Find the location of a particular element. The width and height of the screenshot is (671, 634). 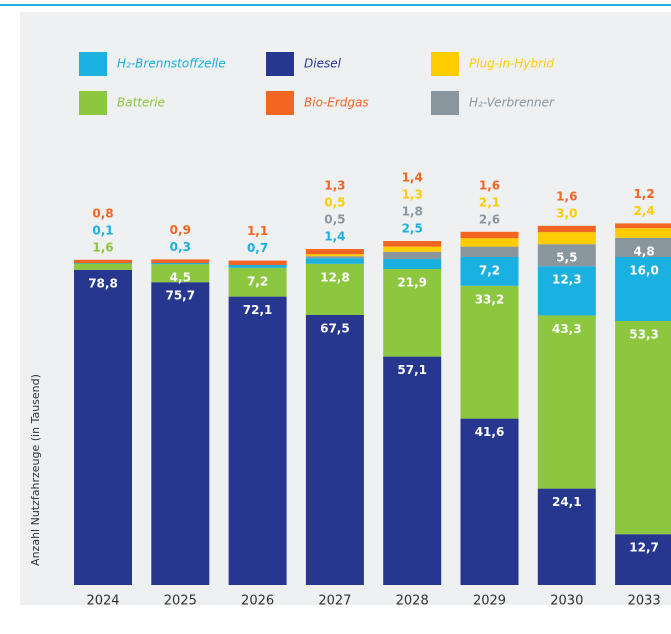

x-tick-label: 2026 is located at coordinates (257, 601).